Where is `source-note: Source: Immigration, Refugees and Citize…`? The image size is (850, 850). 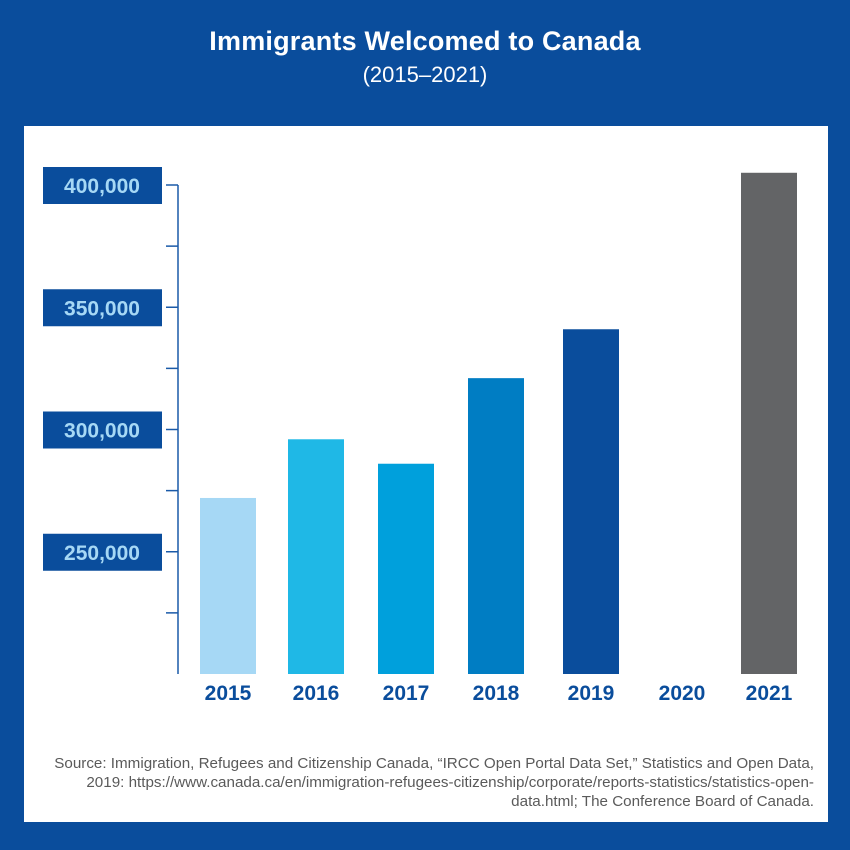
source-note: Source: Immigration, Refugees and Citize… is located at coordinates (434, 782).